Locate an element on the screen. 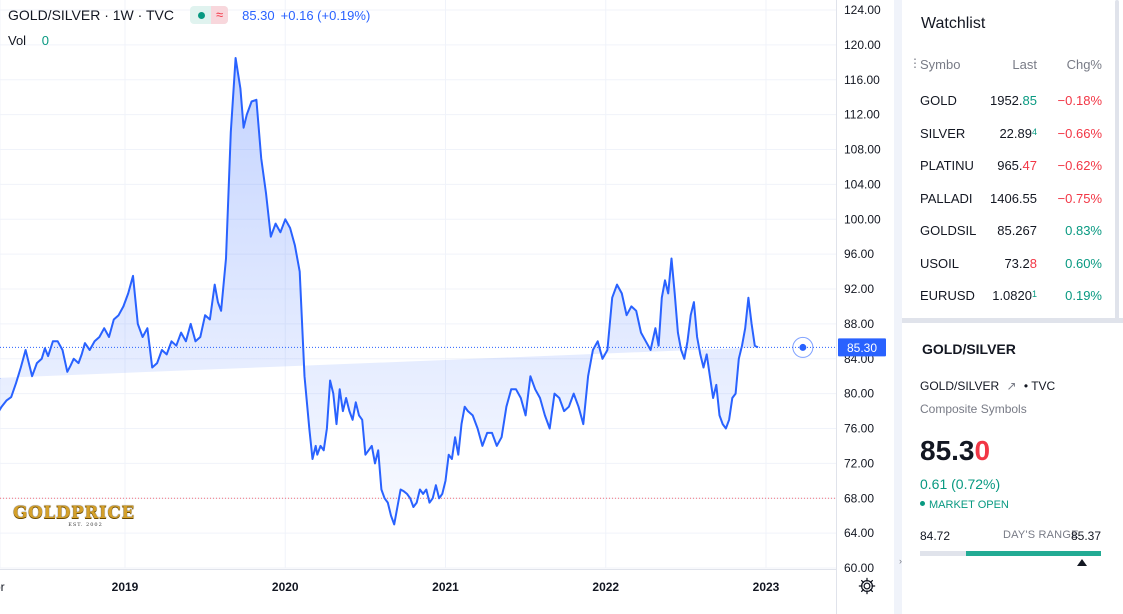 Image resolution: width=1123 pixels, height=614 pixels. y-tick-label: 96.00 is located at coordinates (859, 254).